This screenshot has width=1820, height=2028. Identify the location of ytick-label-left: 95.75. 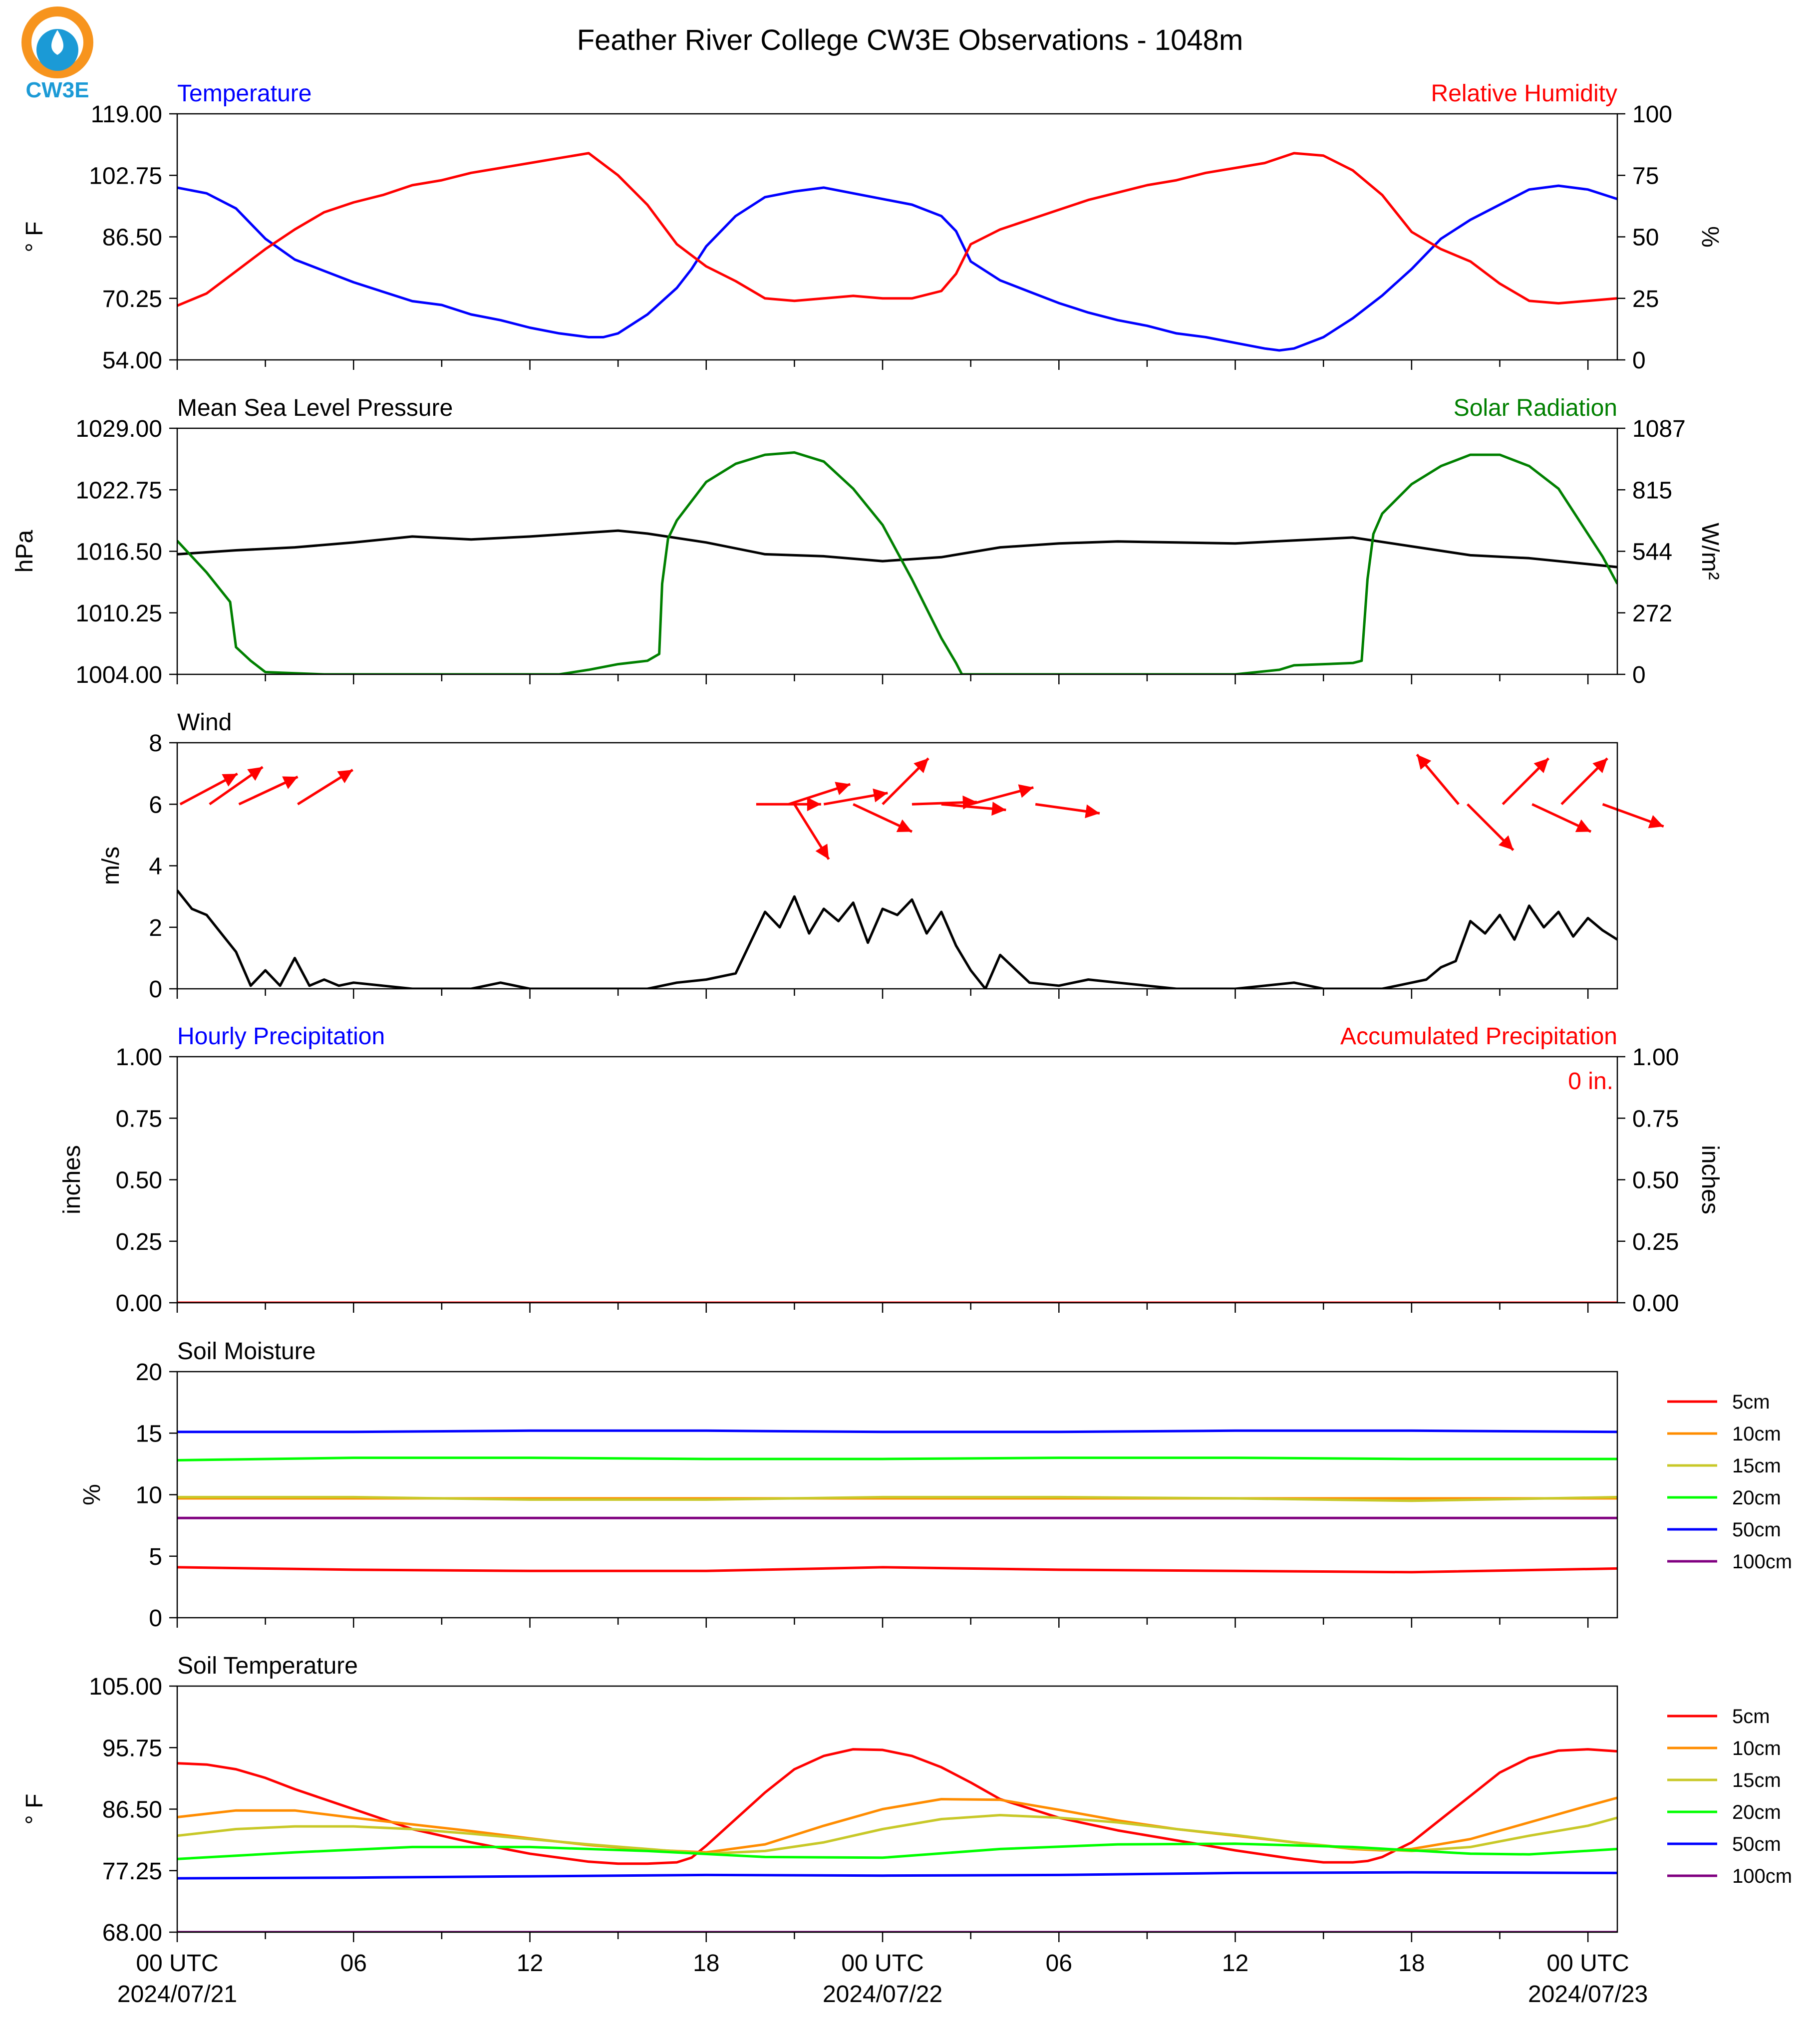
(132, 1748).